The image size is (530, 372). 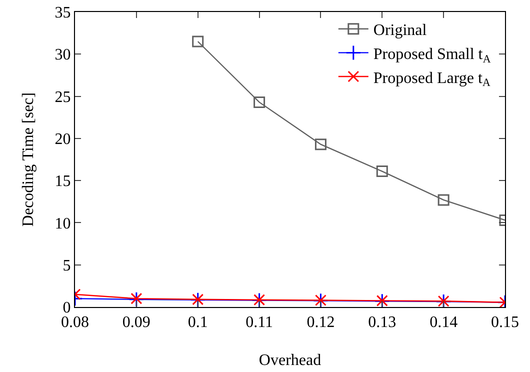 What do you see at coordinates (62, 97) in the screenshot?
I see `y-tick-label: 25` at bounding box center [62, 97].